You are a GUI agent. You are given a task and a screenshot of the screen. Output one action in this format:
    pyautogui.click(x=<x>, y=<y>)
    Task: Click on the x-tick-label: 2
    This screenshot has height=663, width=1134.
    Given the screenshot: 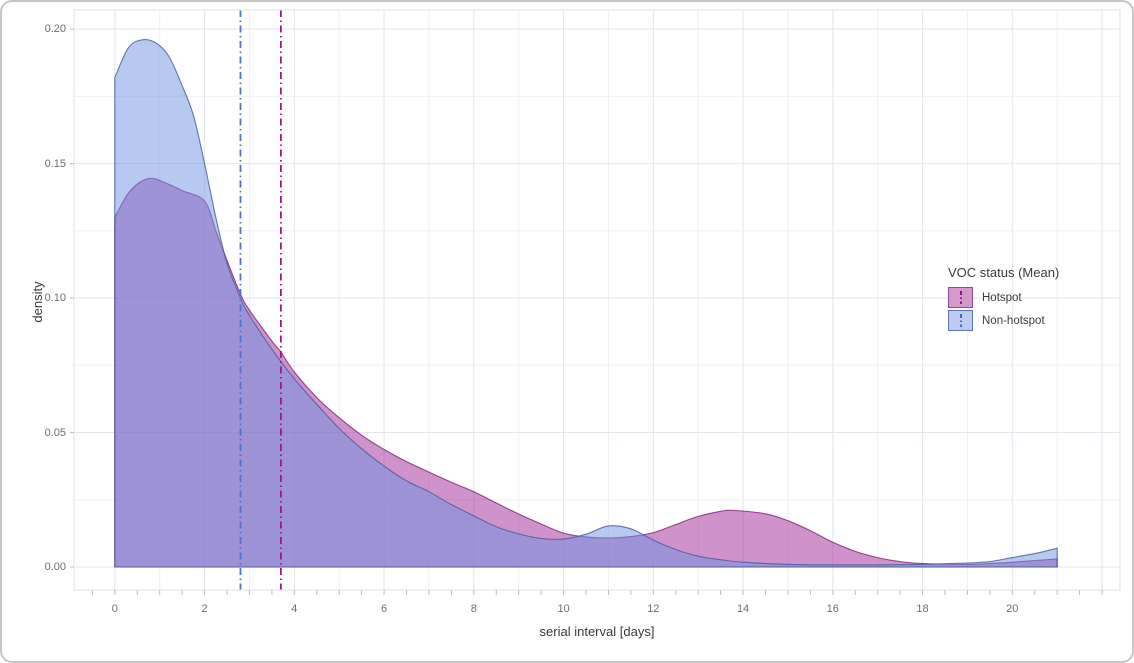 What is the action you would take?
    pyautogui.click(x=204, y=609)
    